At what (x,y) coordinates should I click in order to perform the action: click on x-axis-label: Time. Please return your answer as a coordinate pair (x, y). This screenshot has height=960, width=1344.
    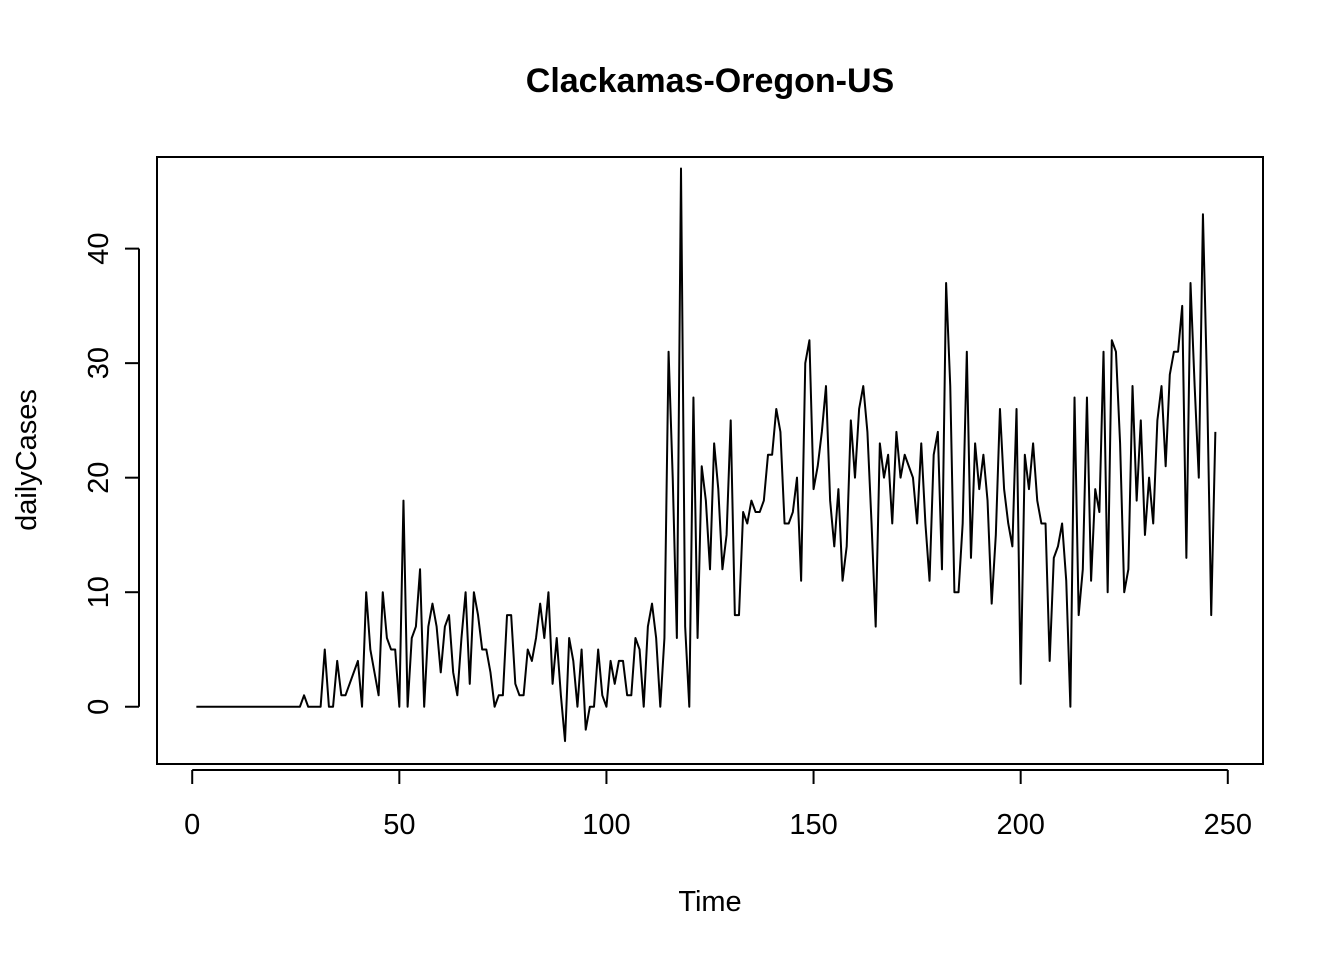
    Looking at the image, I should click on (709, 902).